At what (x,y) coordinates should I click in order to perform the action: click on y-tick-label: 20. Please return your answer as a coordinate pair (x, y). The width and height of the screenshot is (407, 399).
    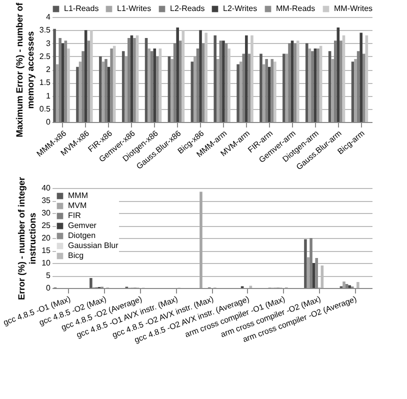
    Looking at the image, I should click on (47, 238).